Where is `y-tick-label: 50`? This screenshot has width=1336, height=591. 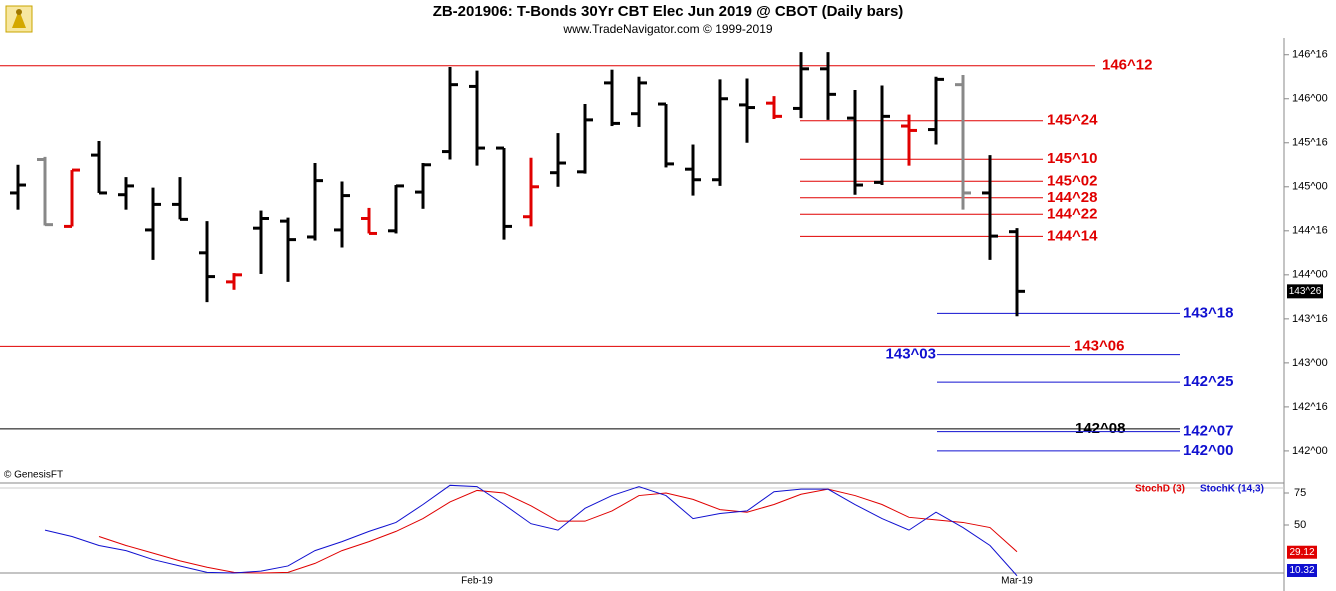
y-tick-label: 50 is located at coordinates (1300, 525).